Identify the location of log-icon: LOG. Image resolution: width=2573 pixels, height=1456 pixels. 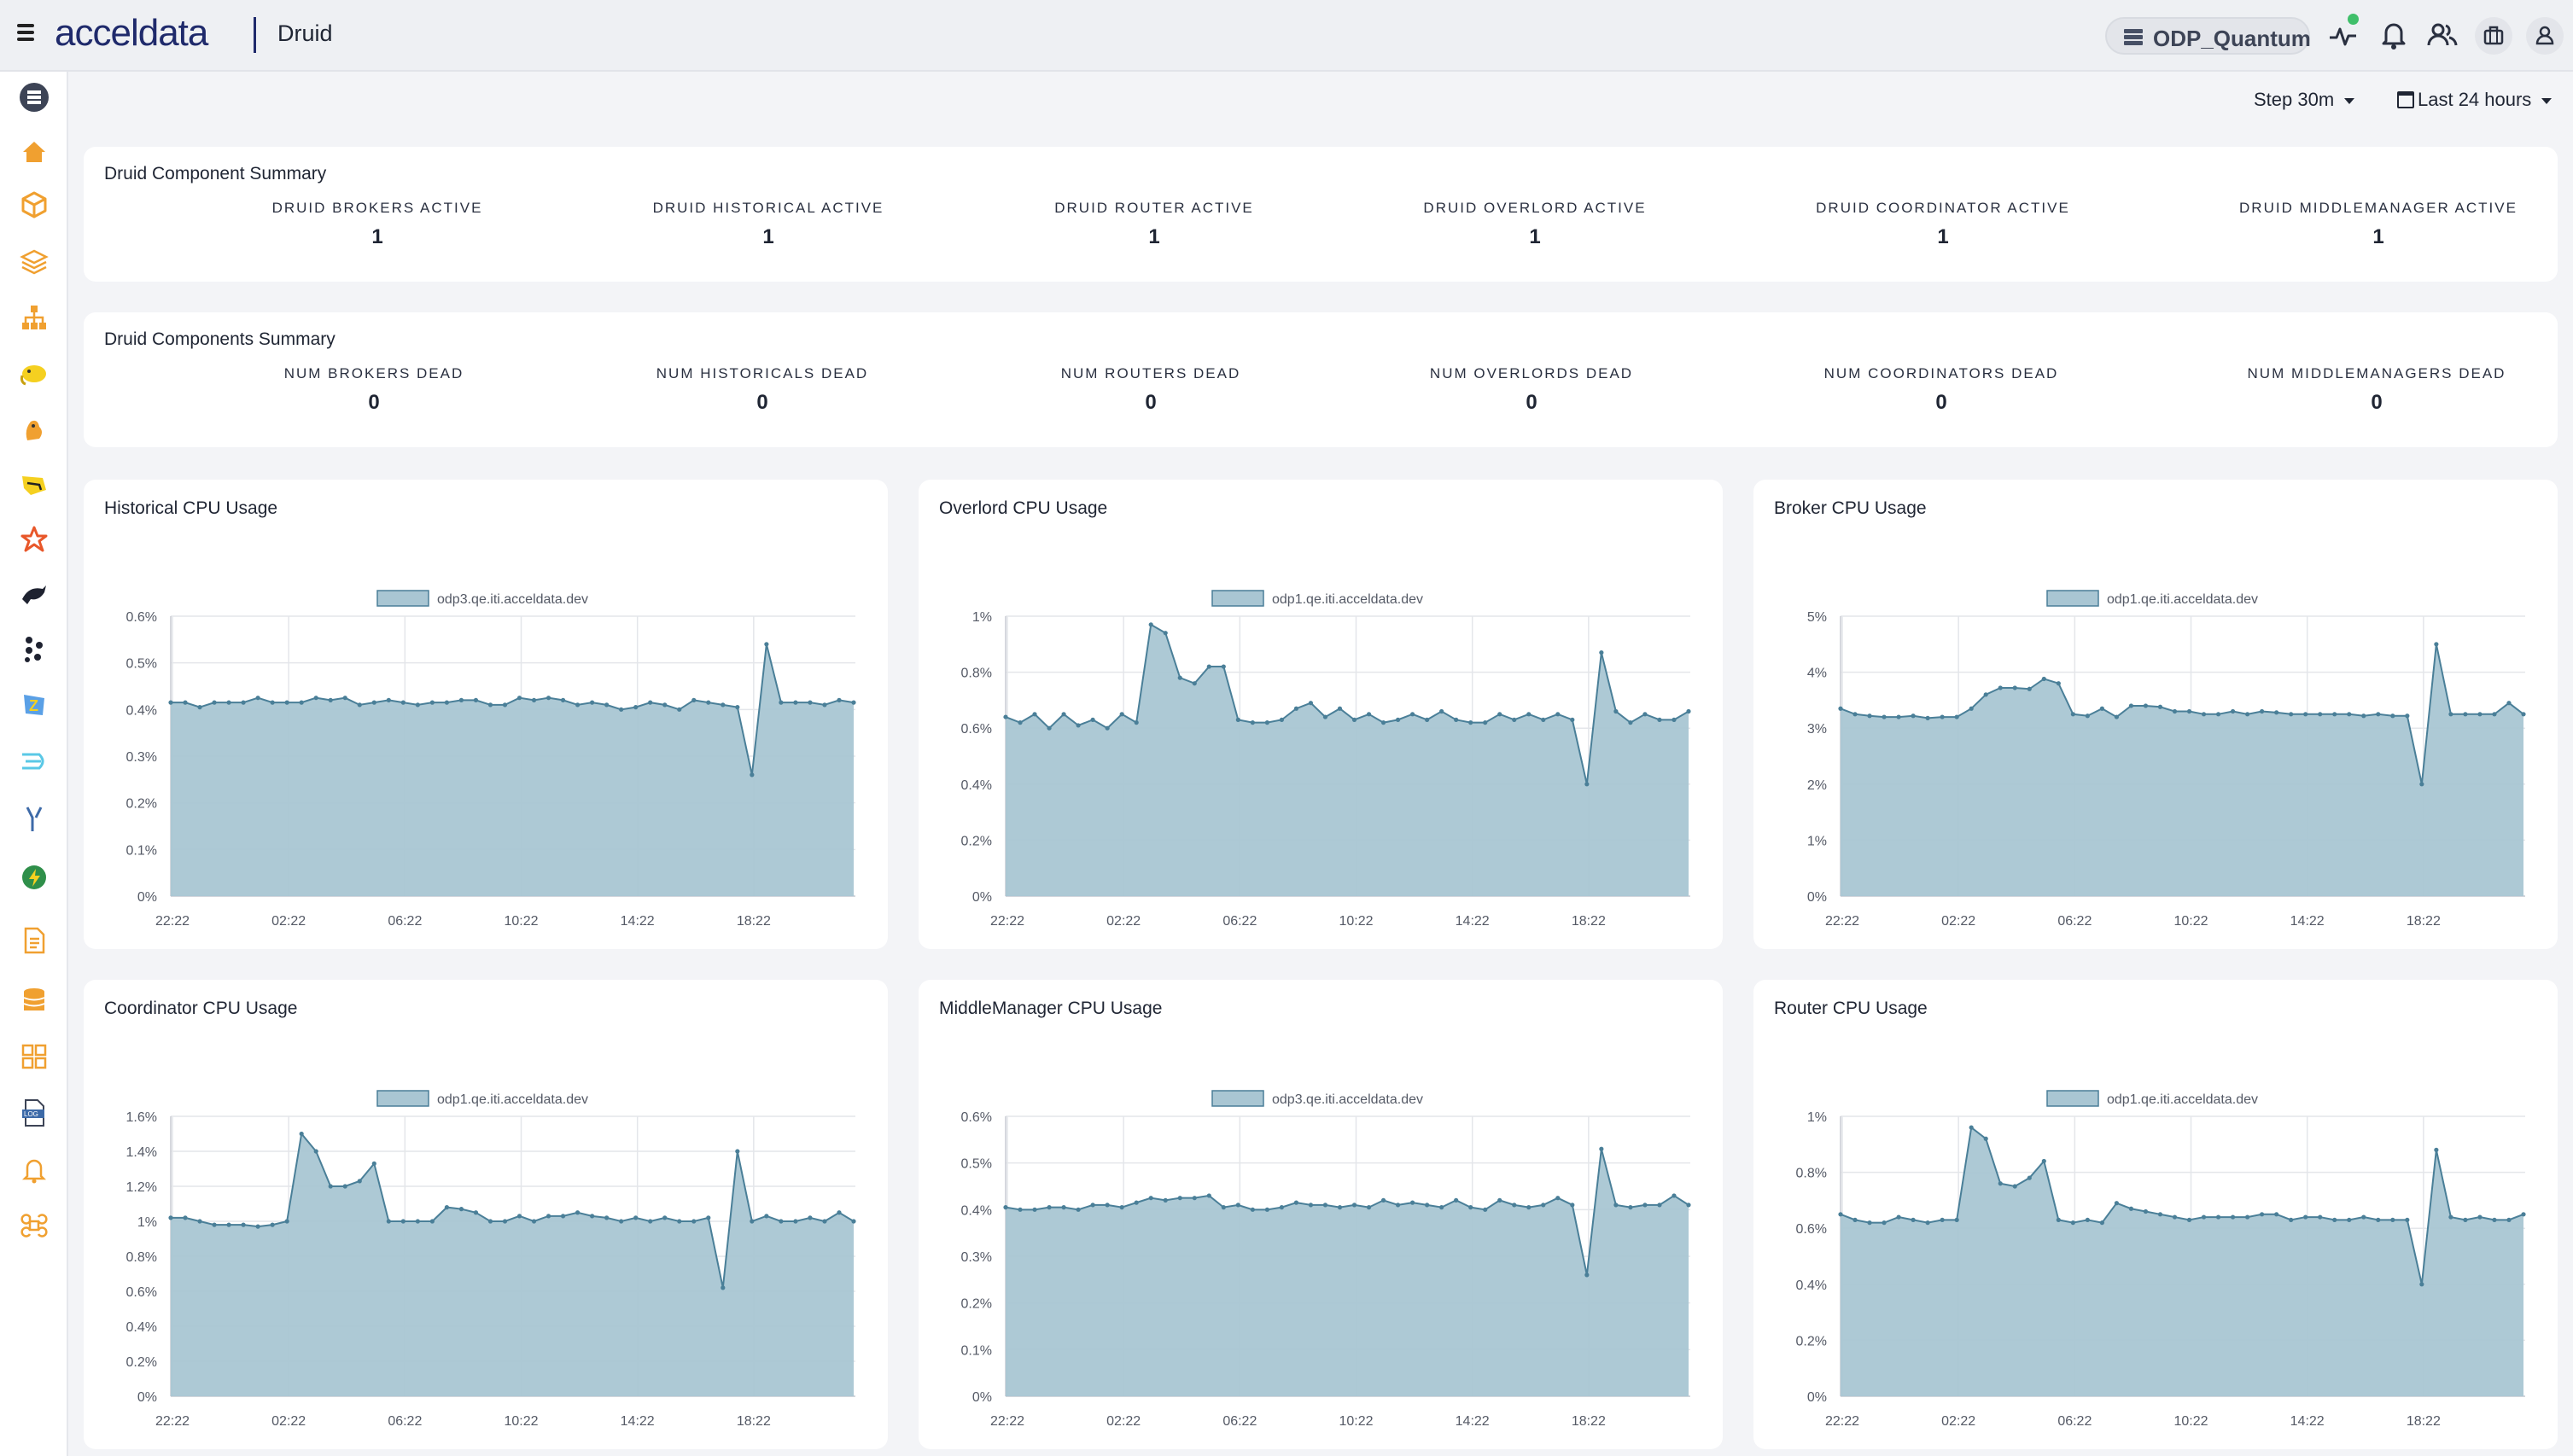
(34, 1113).